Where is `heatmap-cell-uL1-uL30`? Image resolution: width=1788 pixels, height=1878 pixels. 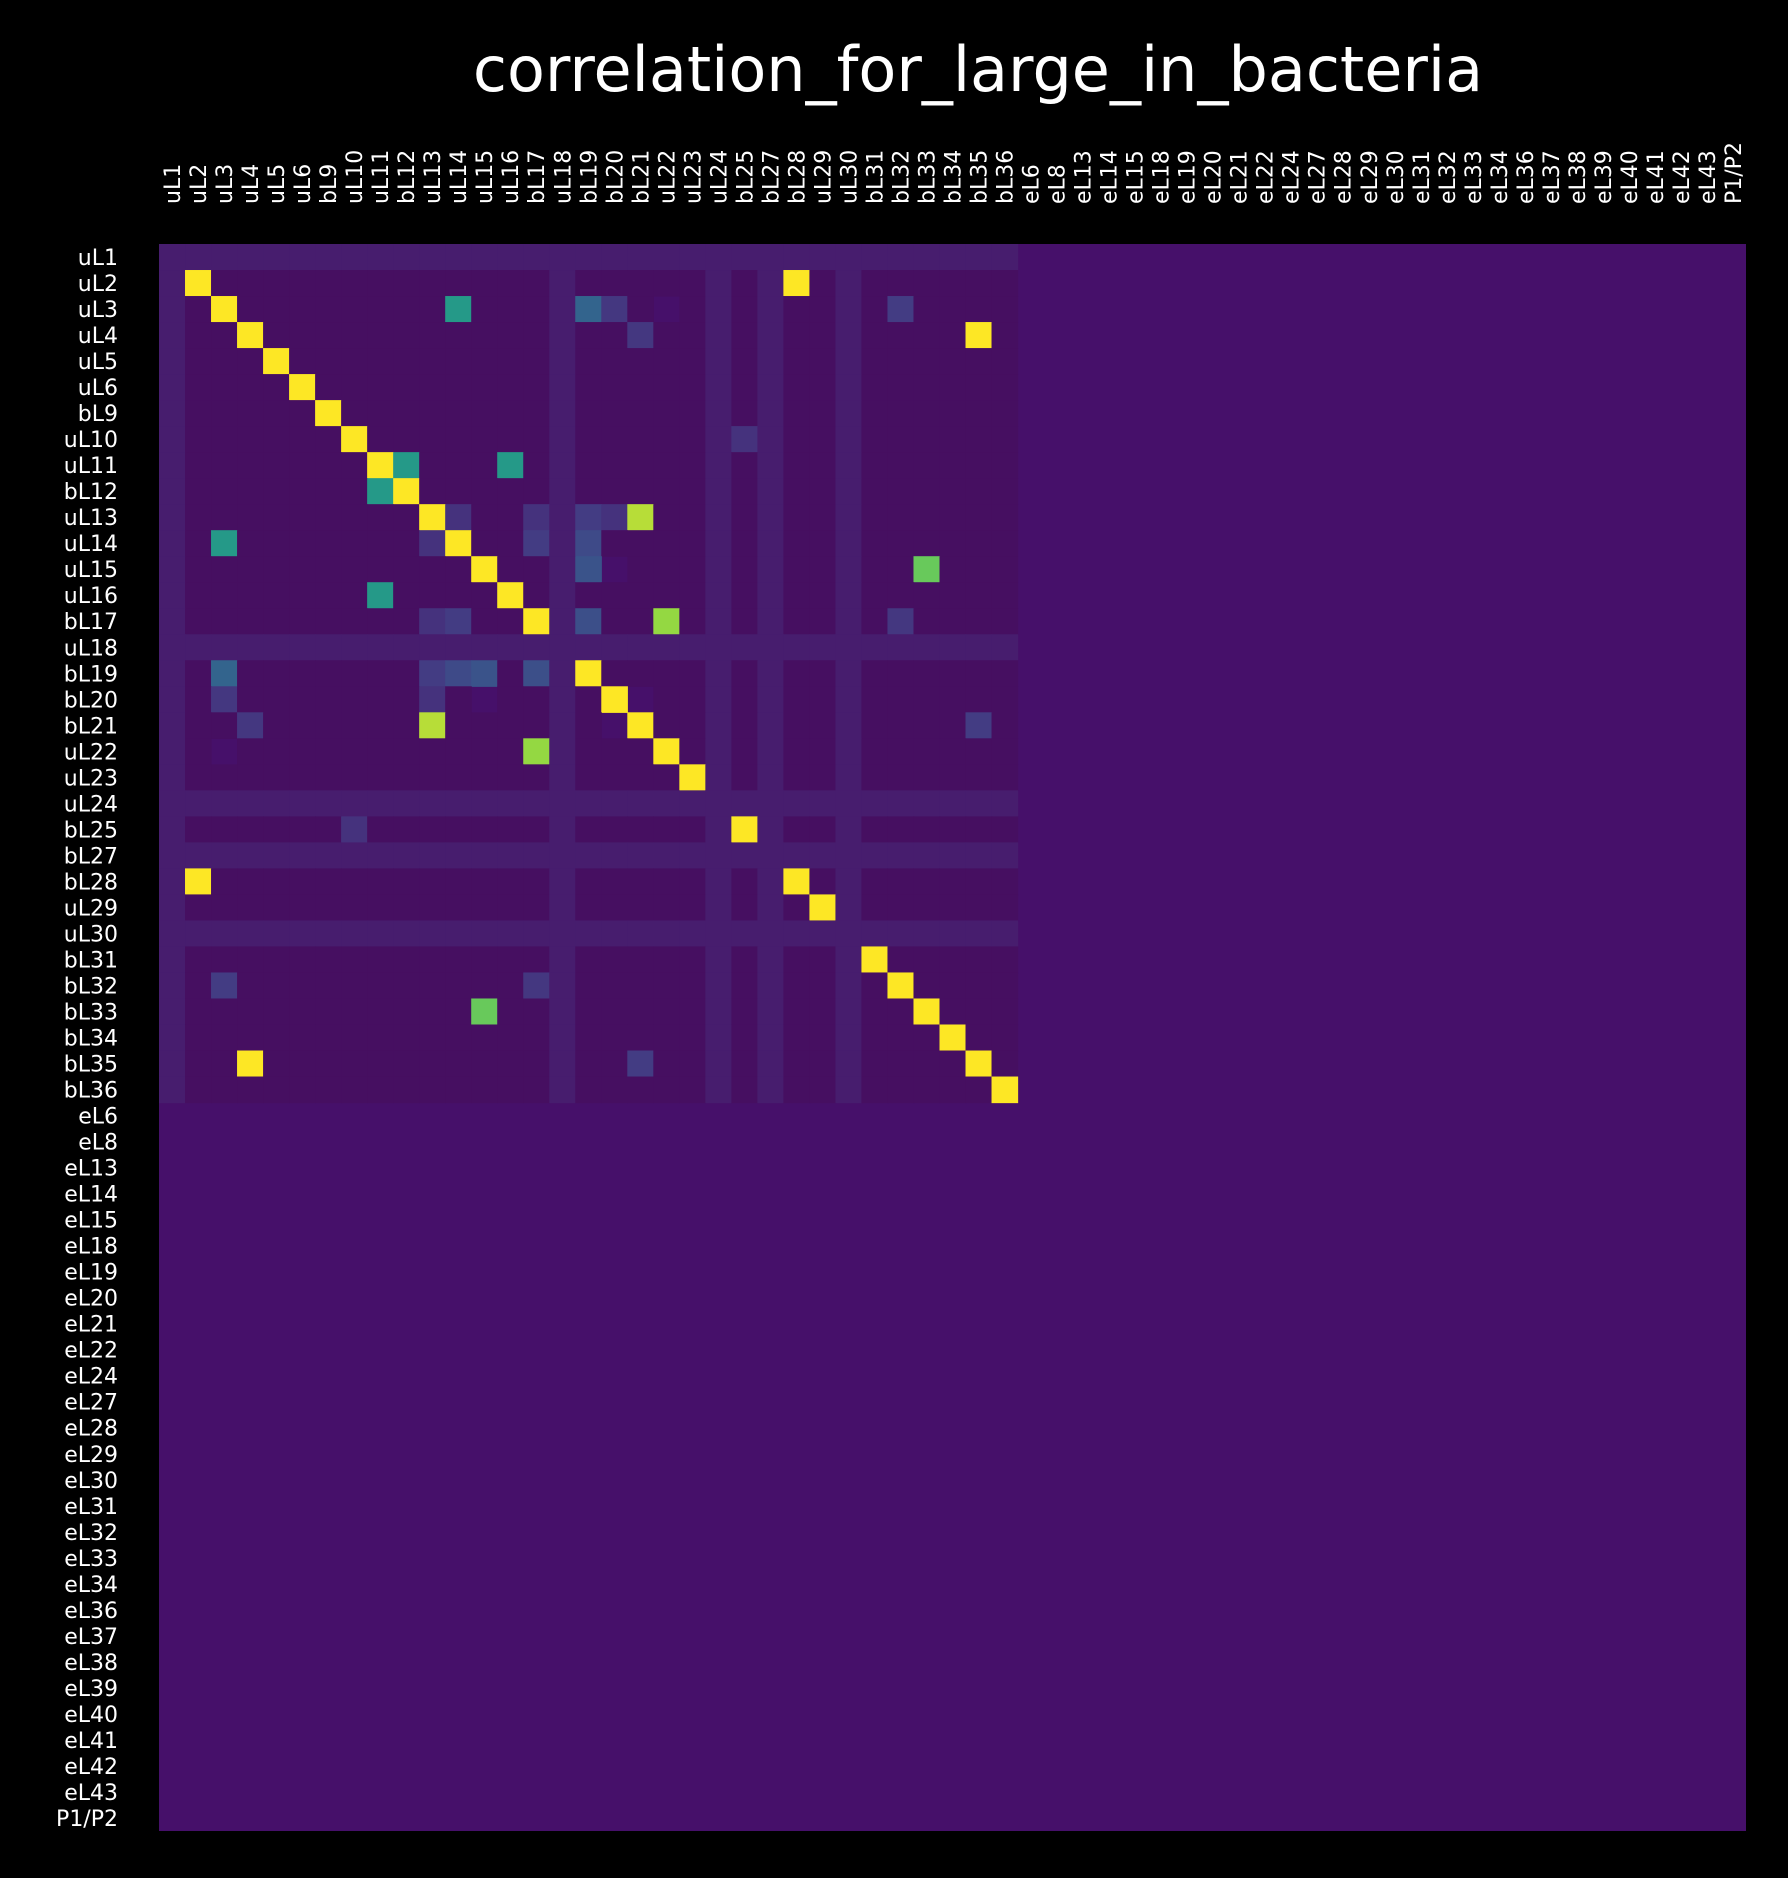 heatmap-cell-uL1-uL30 is located at coordinates (849, 257).